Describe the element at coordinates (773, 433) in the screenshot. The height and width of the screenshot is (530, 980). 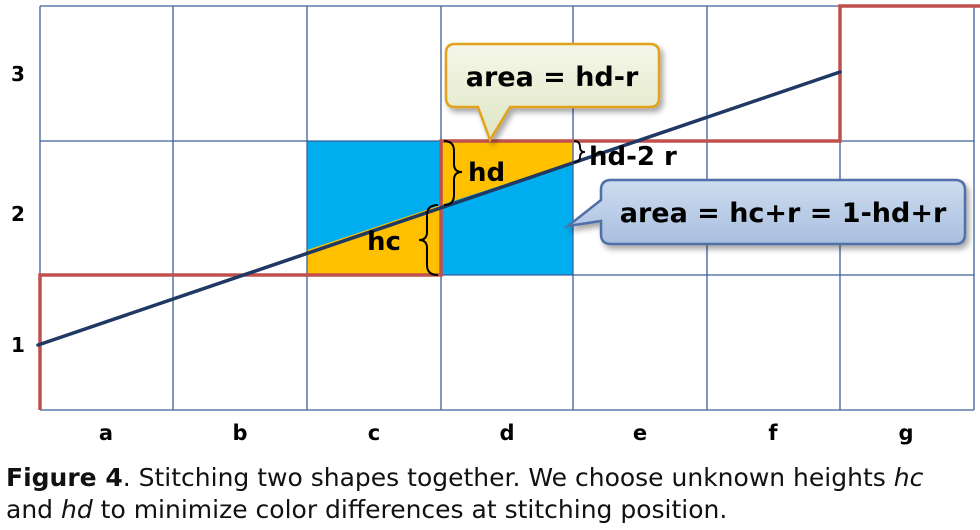
I see `col-label-f: f` at that location.